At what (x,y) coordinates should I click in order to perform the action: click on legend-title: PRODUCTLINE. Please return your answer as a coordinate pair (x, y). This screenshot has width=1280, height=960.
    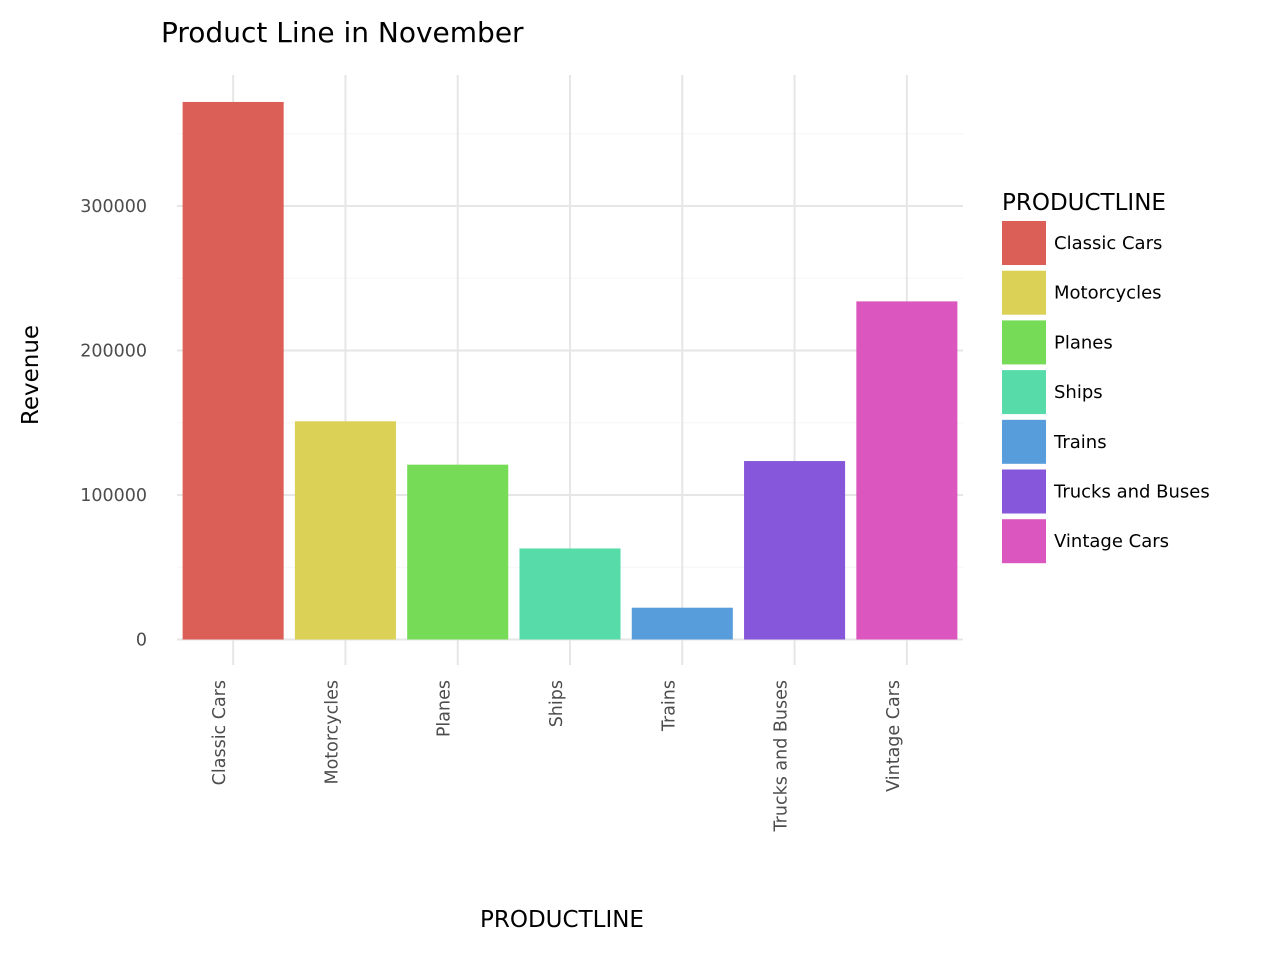
    Looking at the image, I should click on (1084, 203).